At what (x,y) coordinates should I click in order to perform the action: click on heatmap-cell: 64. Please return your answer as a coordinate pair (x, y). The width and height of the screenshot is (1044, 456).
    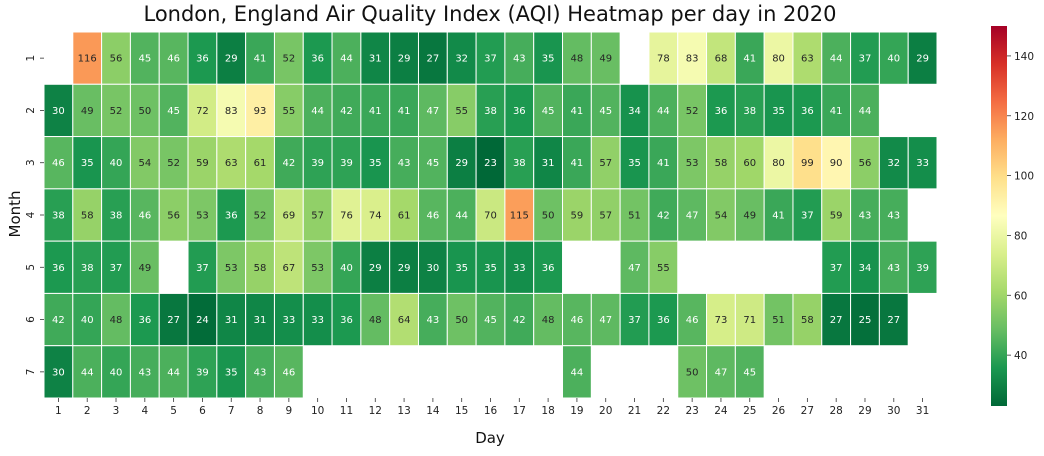
    Looking at the image, I should click on (404, 319).